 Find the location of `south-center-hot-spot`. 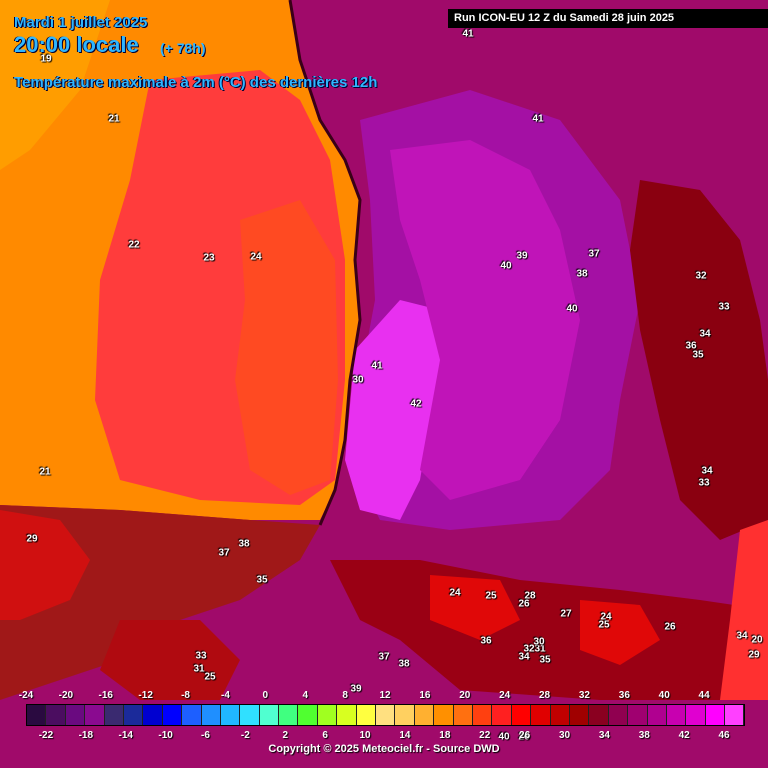

south-center-hot-spot is located at coordinates (475, 607).